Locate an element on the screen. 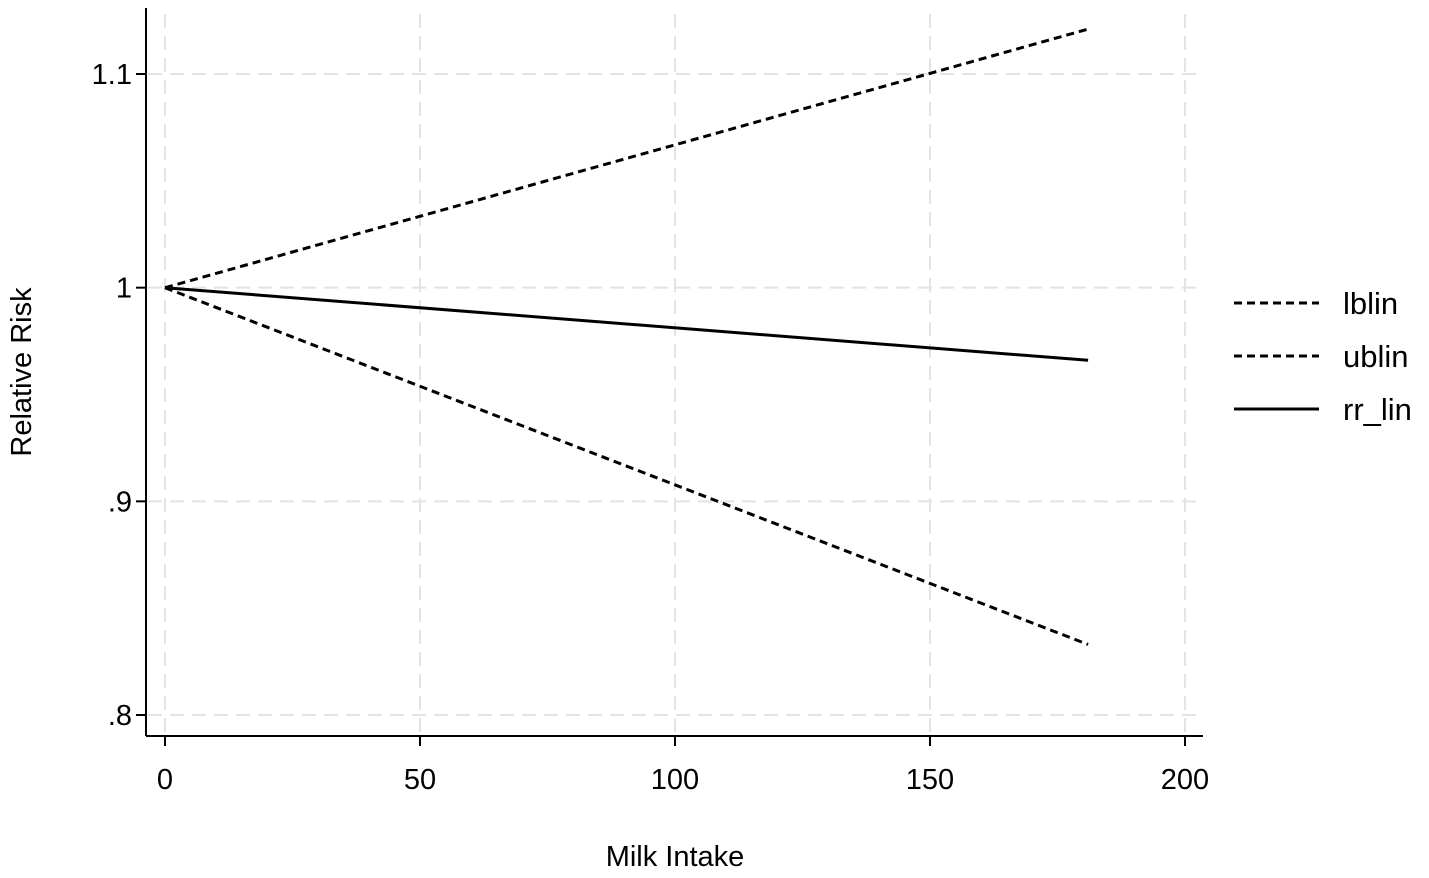 This screenshot has width=1429, height=878. legend-label: ublin is located at coordinates (1376, 356).